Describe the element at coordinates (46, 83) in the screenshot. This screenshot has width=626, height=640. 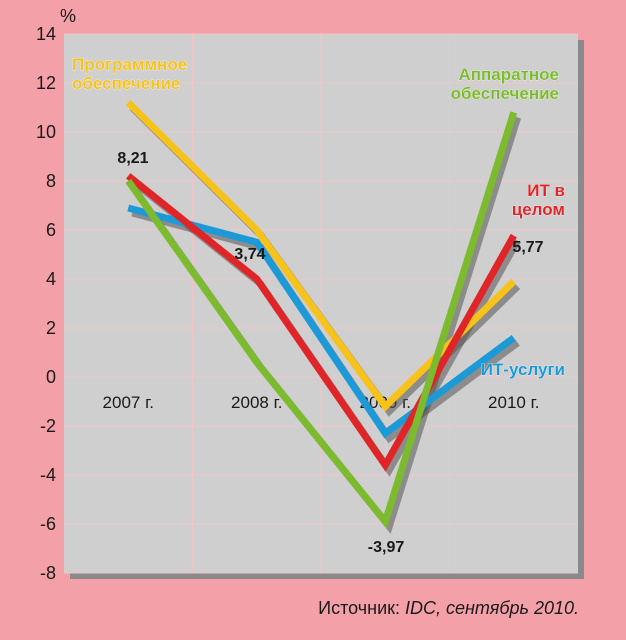
I see `y-tick-label: 12` at that location.